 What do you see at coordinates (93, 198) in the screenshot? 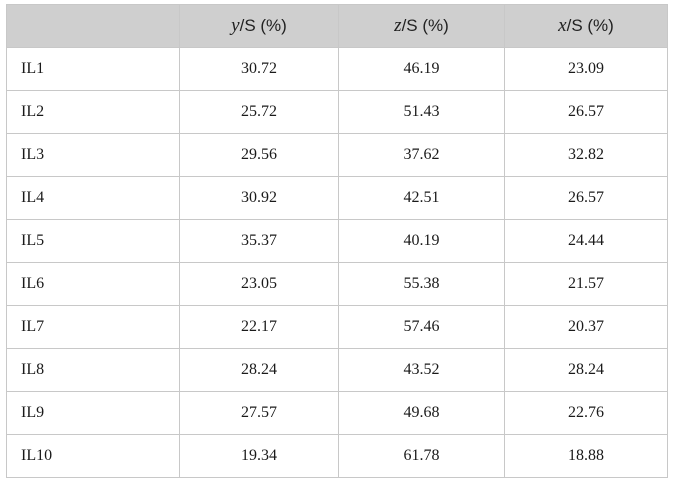
I see `row-label: IL4` at bounding box center [93, 198].